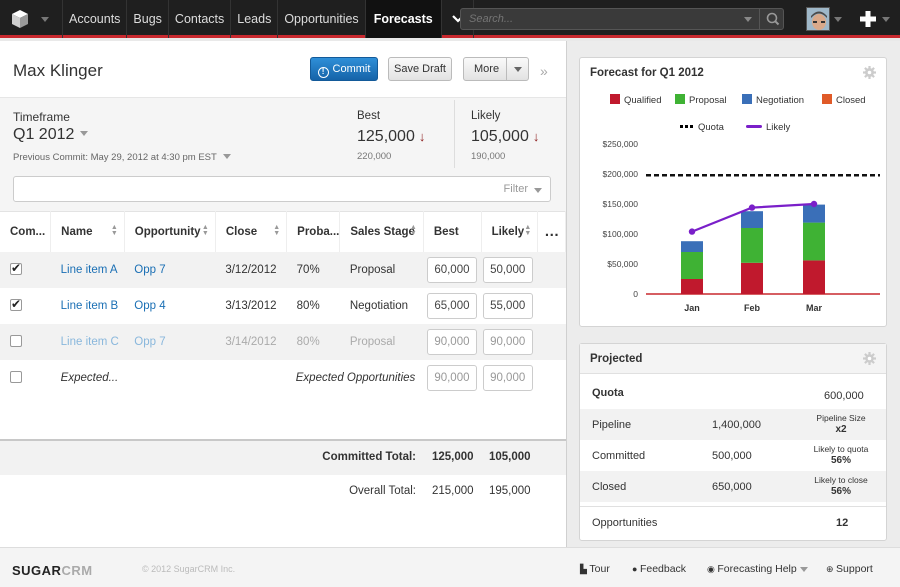 Image resolution: width=900 pixels, height=587 pixels. What do you see at coordinates (453, 491) in the screenshot?
I see `overall-total-best: 215,000` at bounding box center [453, 491].